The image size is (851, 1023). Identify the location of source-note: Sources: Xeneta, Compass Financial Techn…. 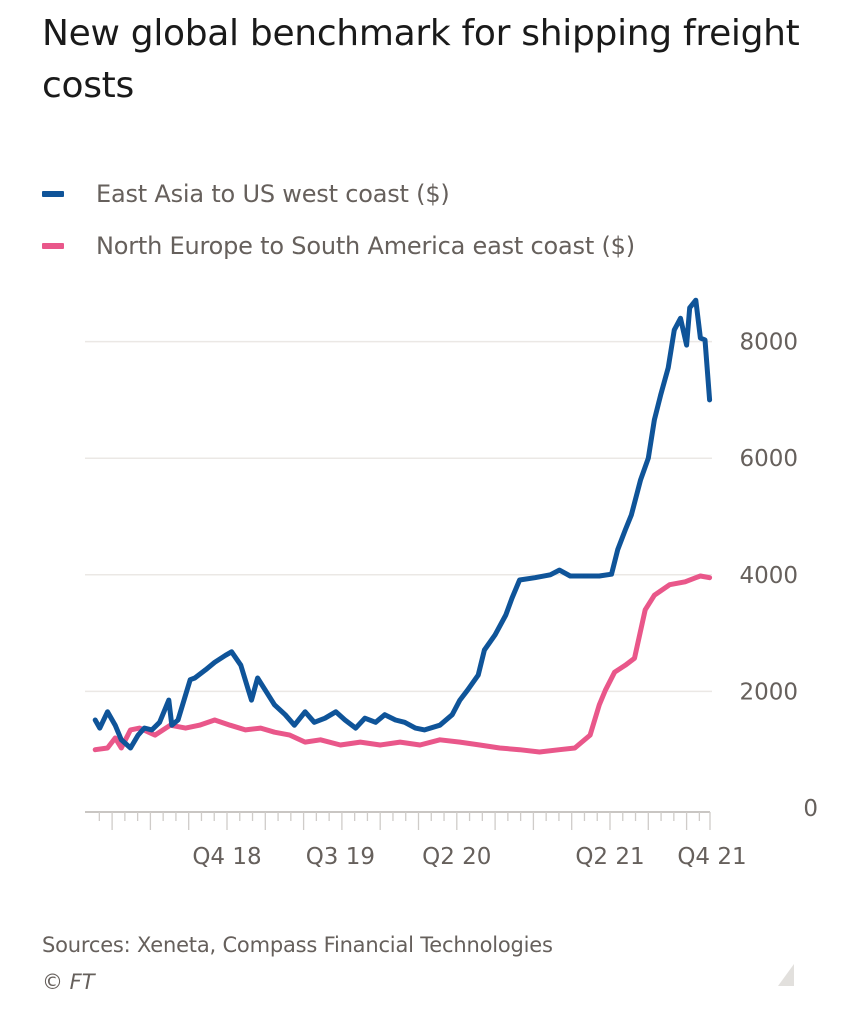
(297, 945).